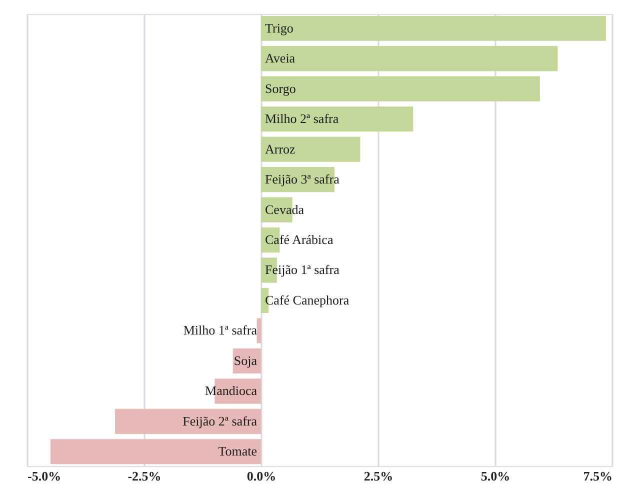 This screenshot has width=633, height=486. I want to click on y-tick-label: Feijão 1ª safra, so click(302, 270).